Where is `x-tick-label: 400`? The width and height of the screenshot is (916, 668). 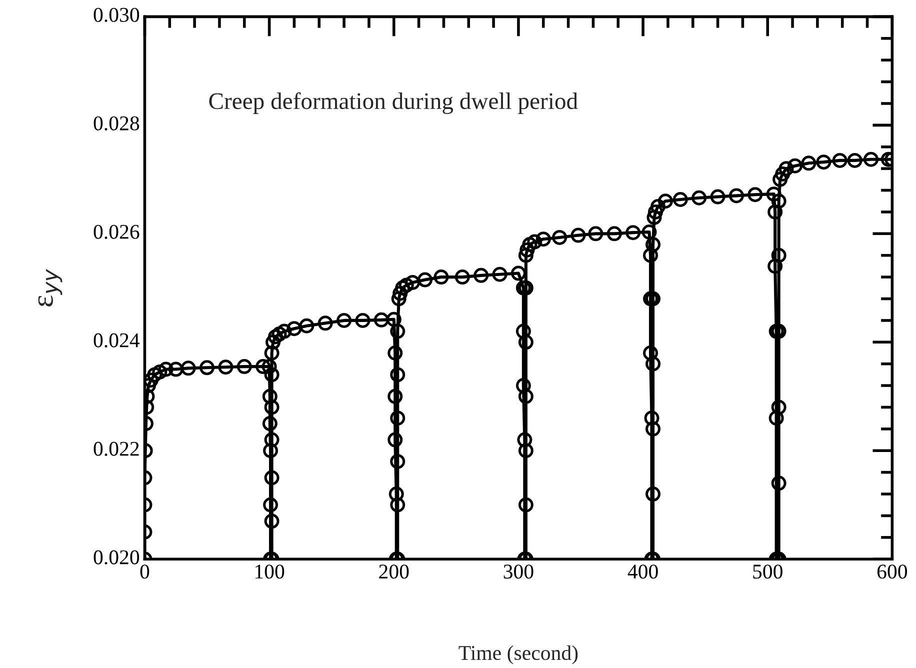 x-tick-label: 400 is located at coordinates (643, 571).